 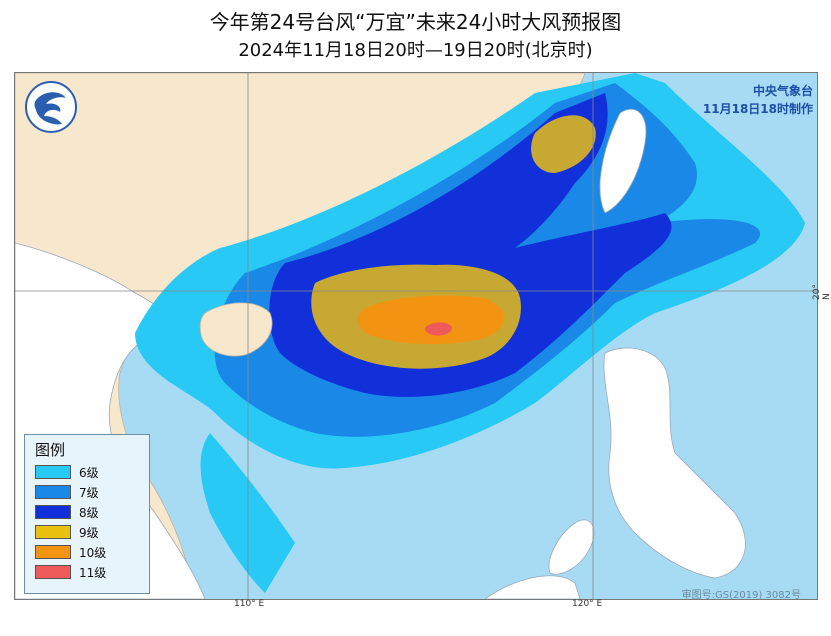 I want to click on lon-label-110: 110° E, so click(x=249, y=604).